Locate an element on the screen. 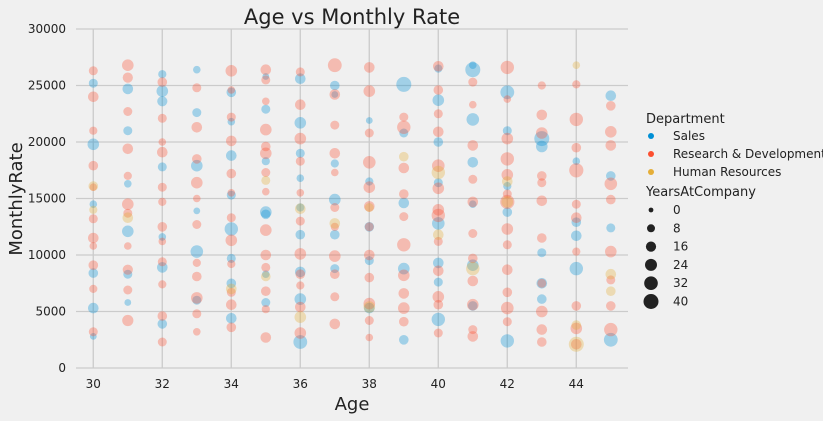 This screenshot has height=421, width=823. x-tick-label: 42 is located at coordinates (507, 384).